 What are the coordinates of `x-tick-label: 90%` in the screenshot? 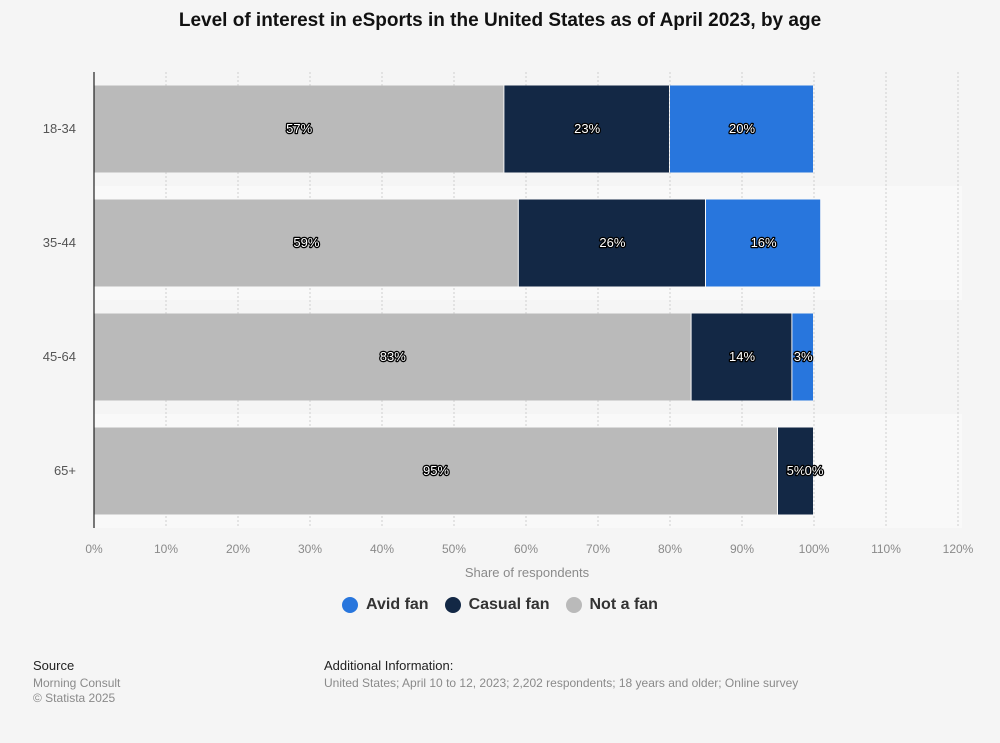 It's located at (742, 549).